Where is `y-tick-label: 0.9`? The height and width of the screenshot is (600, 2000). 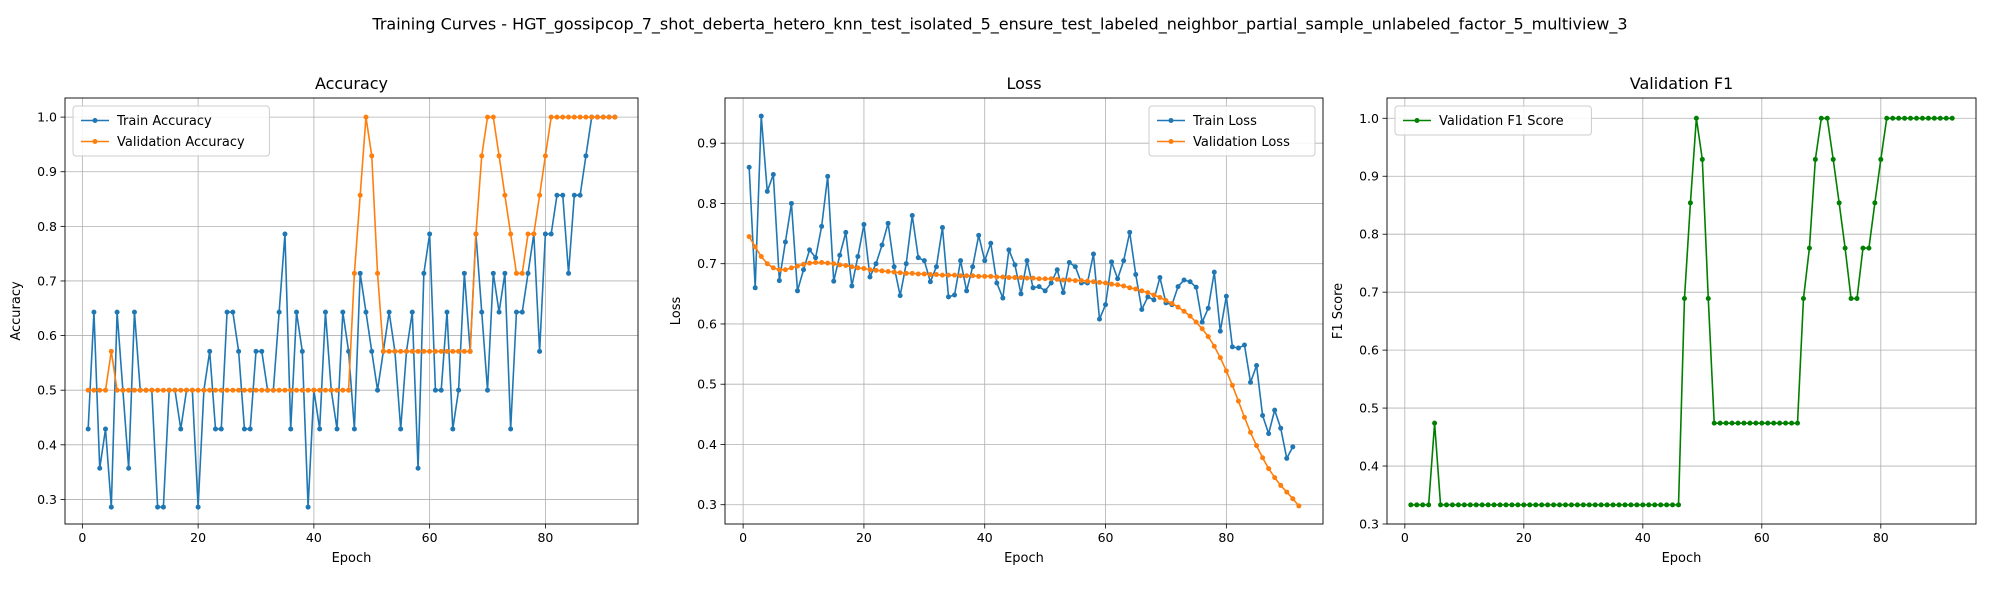 y-tick-label: 0.9 is located at coordinates (1369, 176).